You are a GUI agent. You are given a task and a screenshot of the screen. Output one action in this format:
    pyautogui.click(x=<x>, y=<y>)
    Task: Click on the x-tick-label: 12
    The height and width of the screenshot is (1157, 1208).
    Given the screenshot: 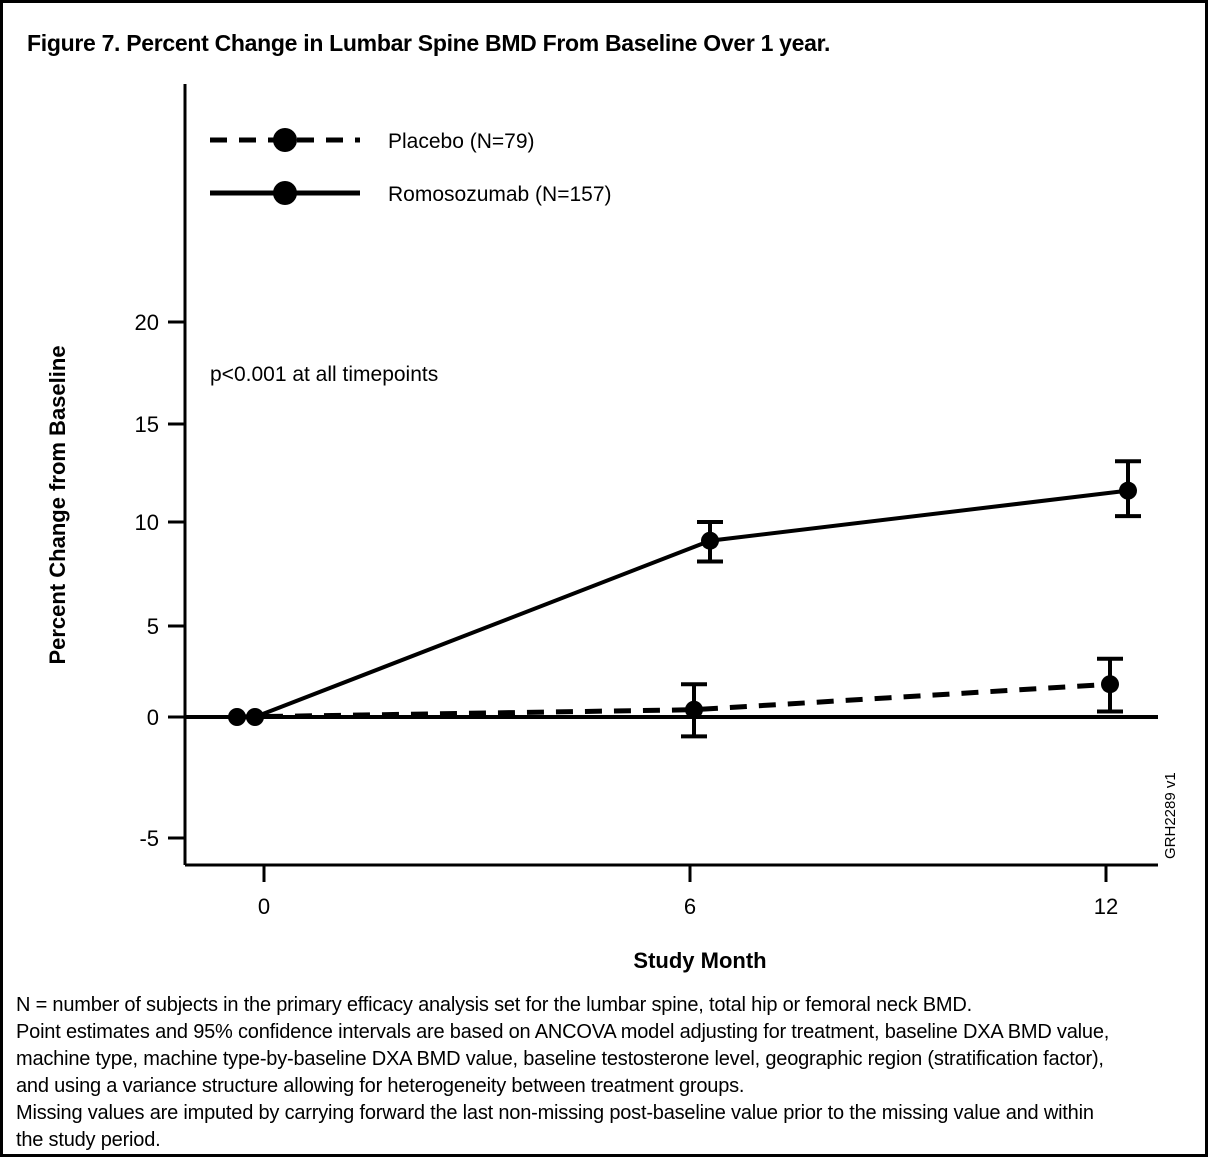 What is the action you would take?
    pyautogui.click(x=1106, y=906)
    